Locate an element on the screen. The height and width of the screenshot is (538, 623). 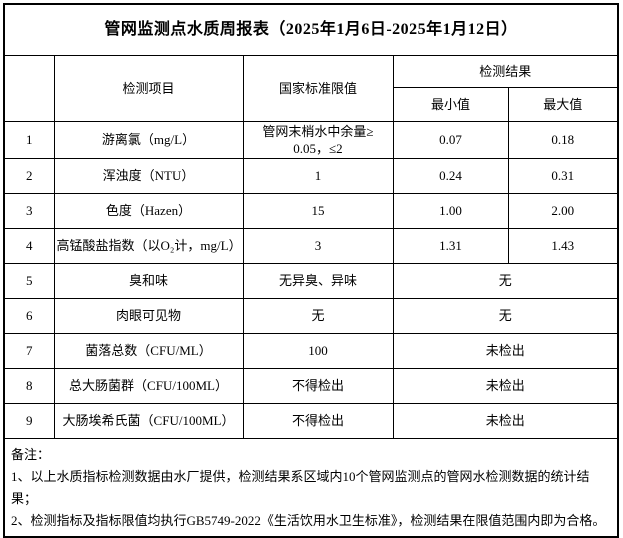
item-name: 游离氯（mg/L） is located at coordinates (148, 139).